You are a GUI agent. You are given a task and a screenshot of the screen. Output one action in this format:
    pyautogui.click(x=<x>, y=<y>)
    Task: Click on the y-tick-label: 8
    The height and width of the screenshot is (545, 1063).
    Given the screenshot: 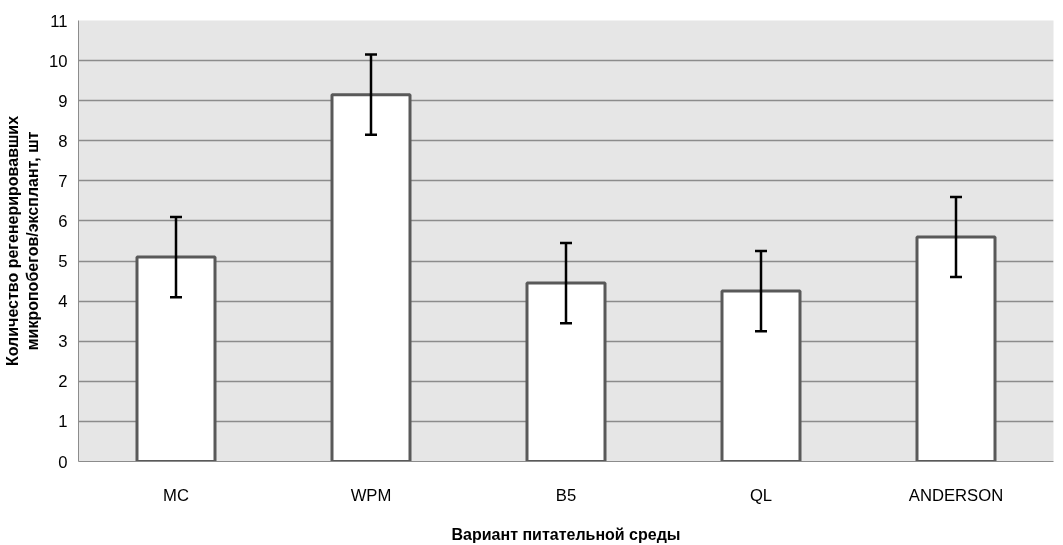 What is the action you would take?
    pyautogui.click(x=63, y=141)
    